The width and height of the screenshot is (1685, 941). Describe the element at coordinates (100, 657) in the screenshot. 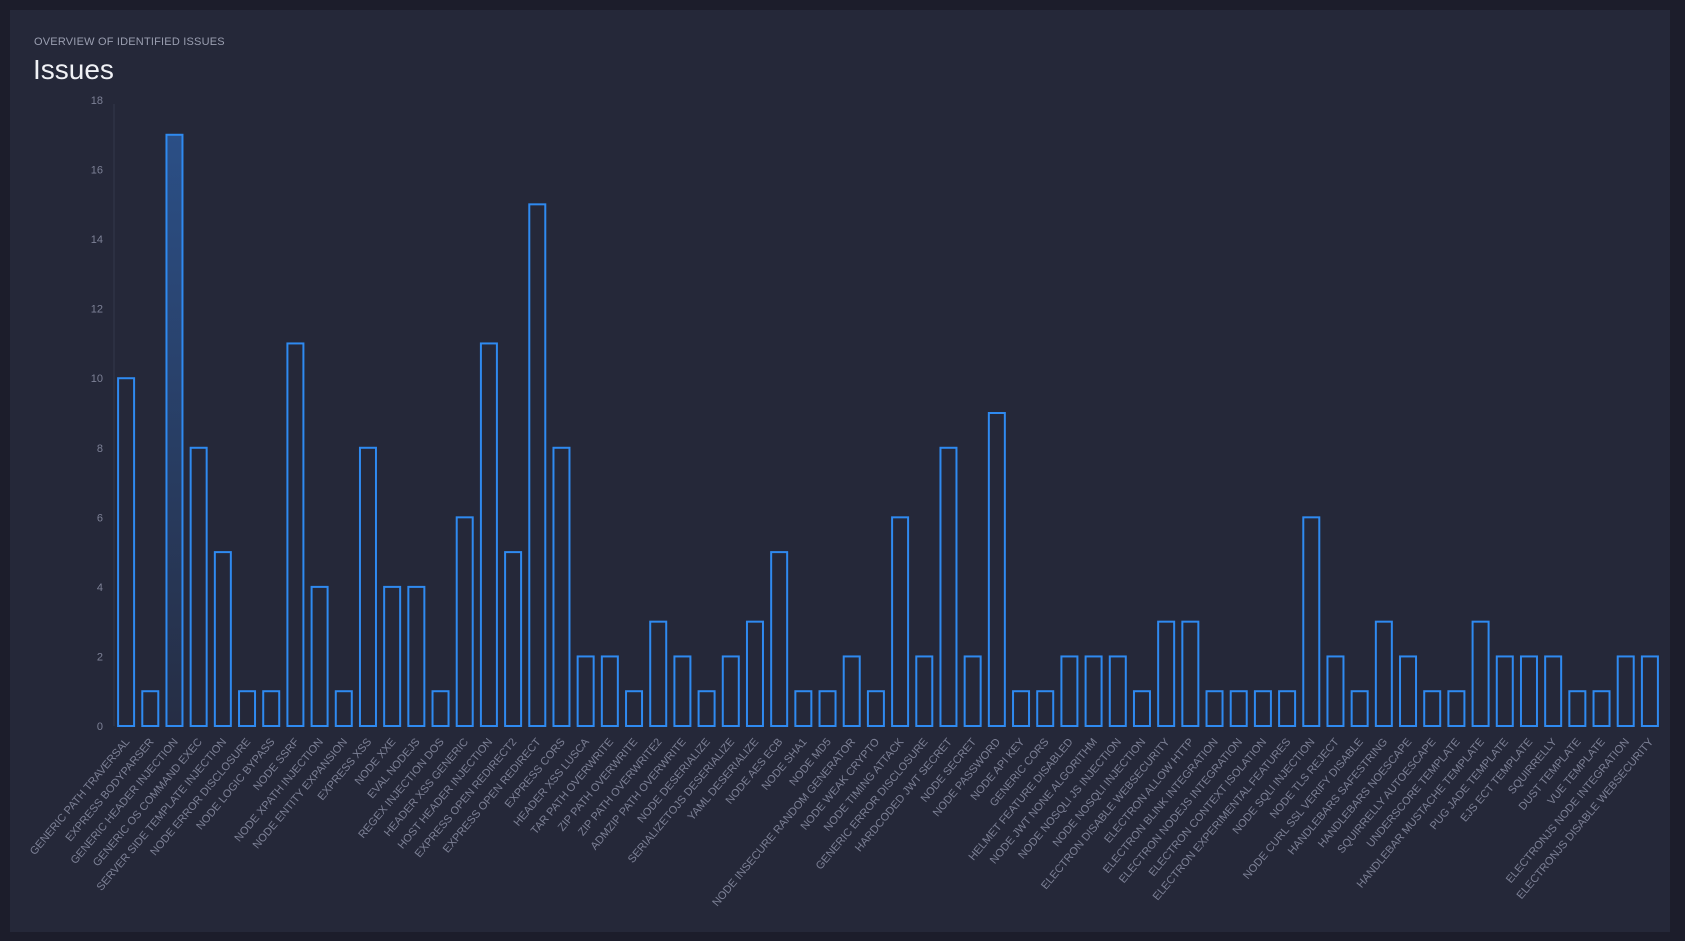

I see `y-tick-label: 2` at that location.